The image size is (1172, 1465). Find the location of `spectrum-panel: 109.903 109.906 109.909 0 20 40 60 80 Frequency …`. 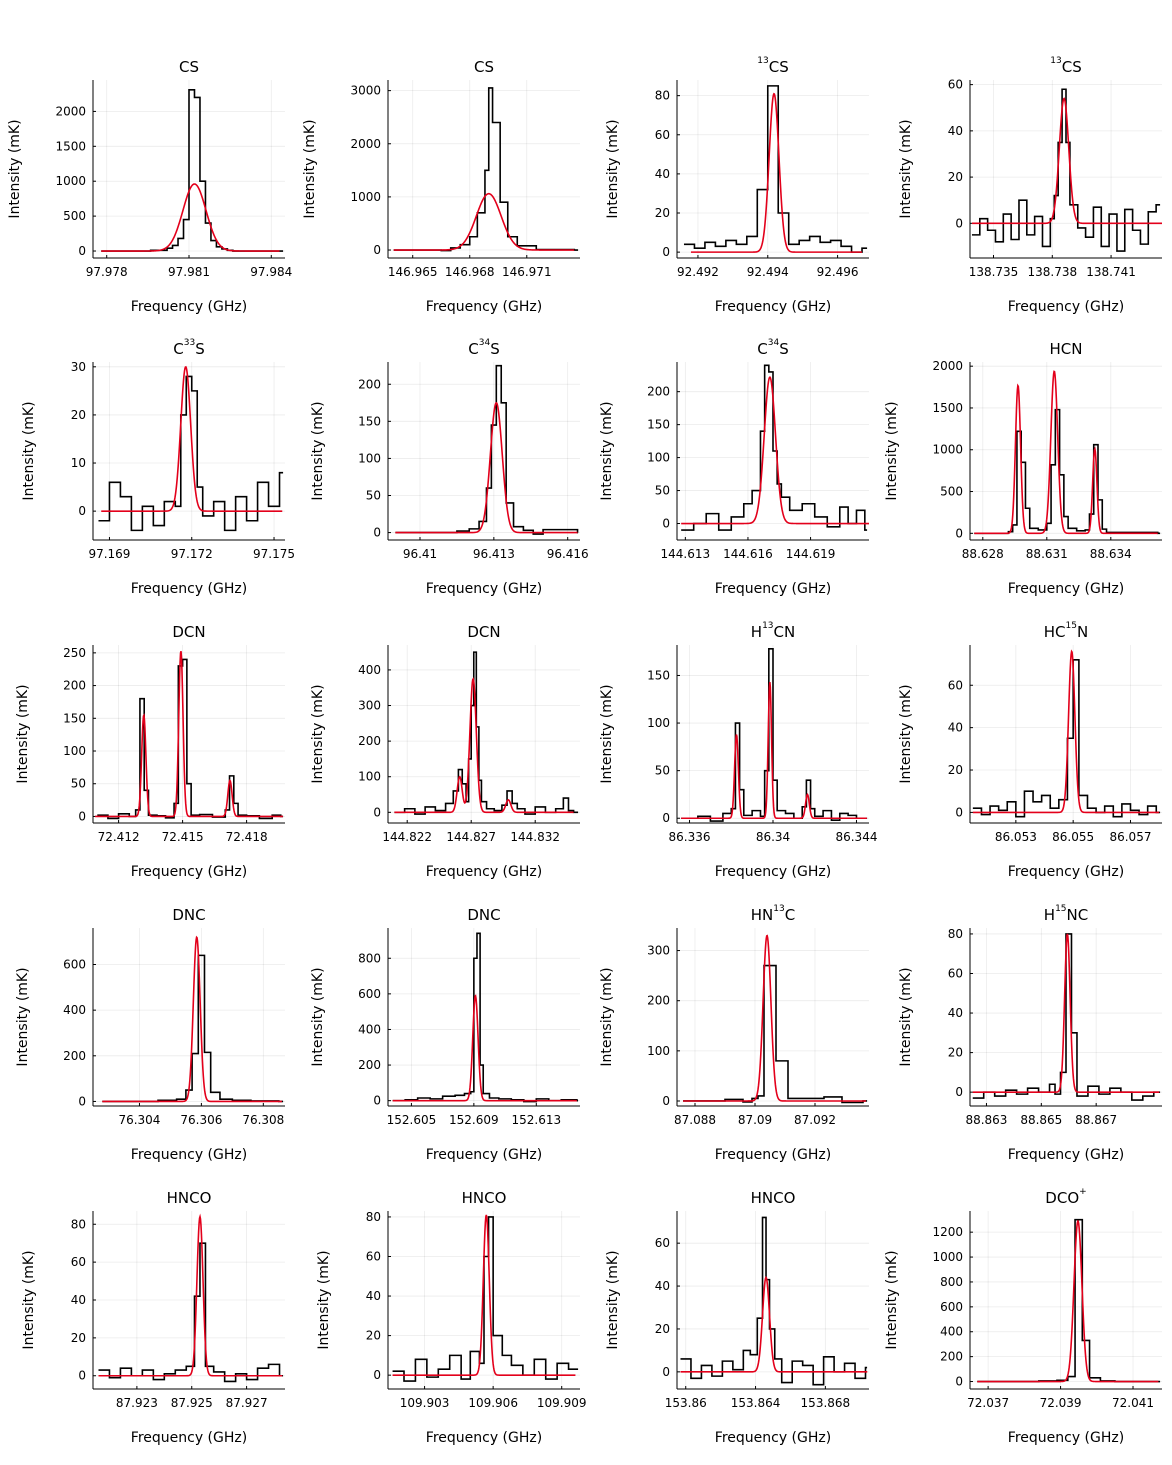

spectrum-panel: 109.903 109.906 109.909 0 20 40 60 80 Frequency … is located at coordinates (451, 1317).